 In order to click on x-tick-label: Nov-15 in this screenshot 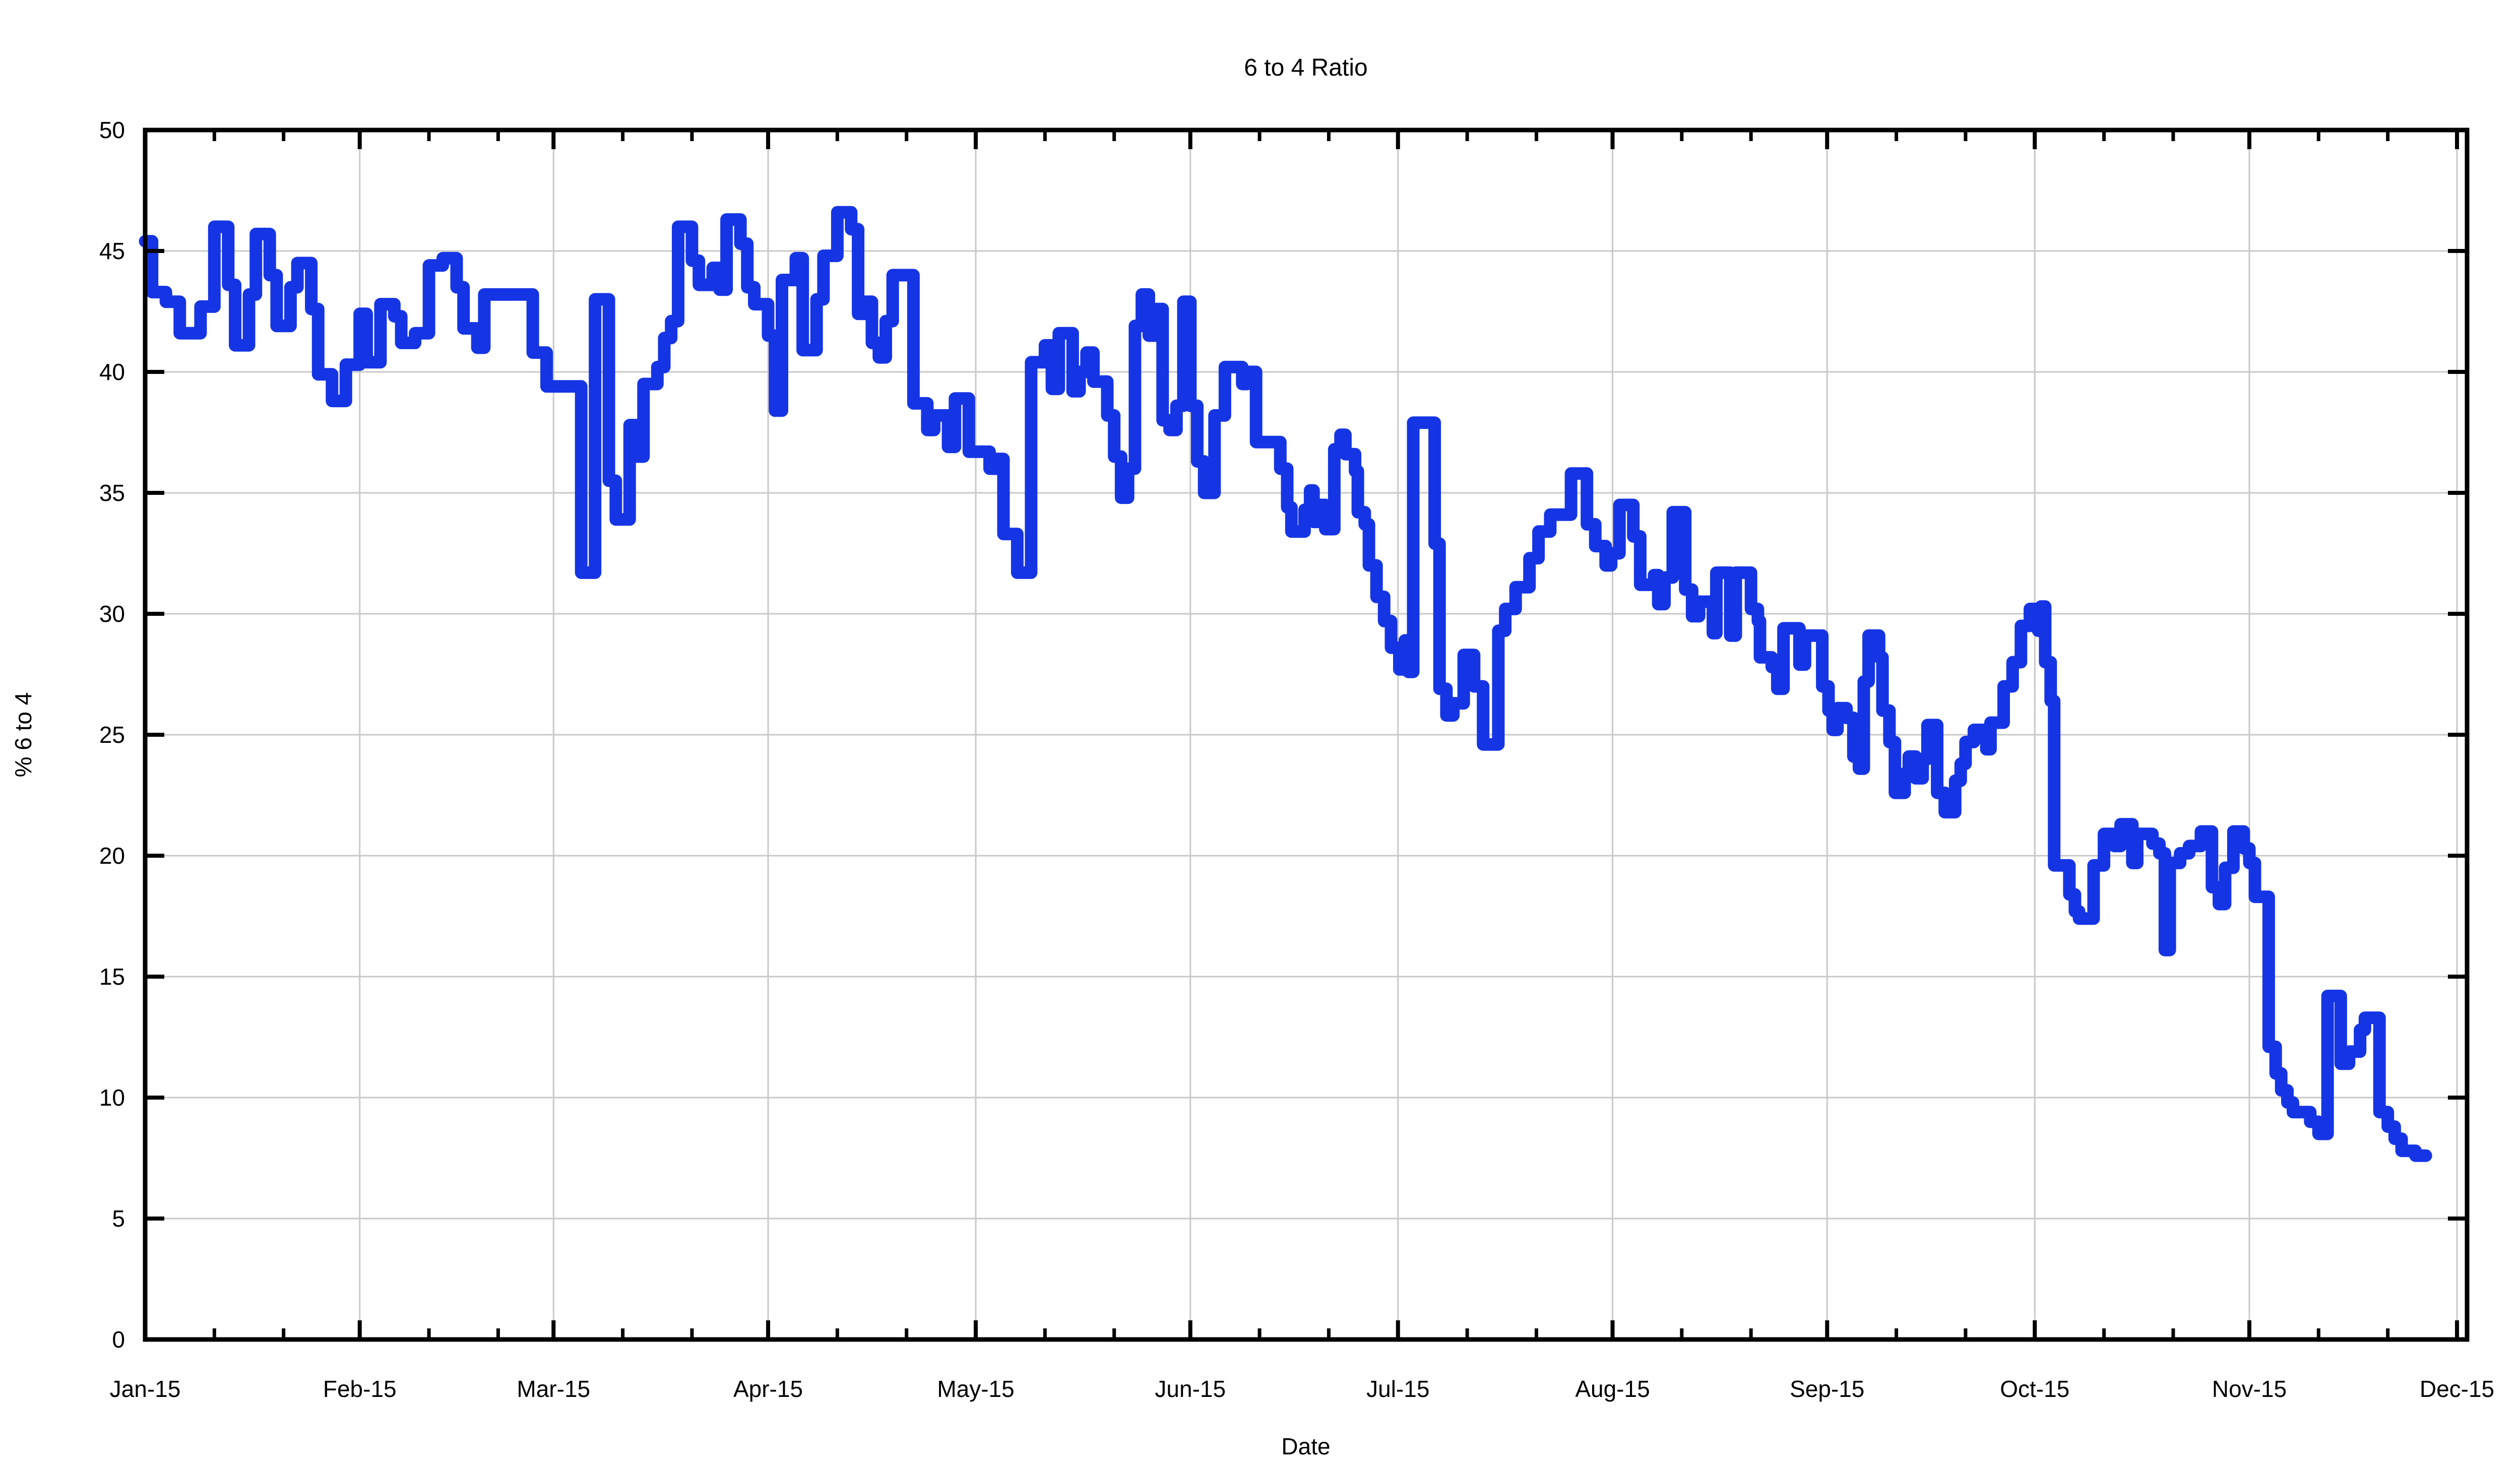, I will do `click(2249, 1389)`.